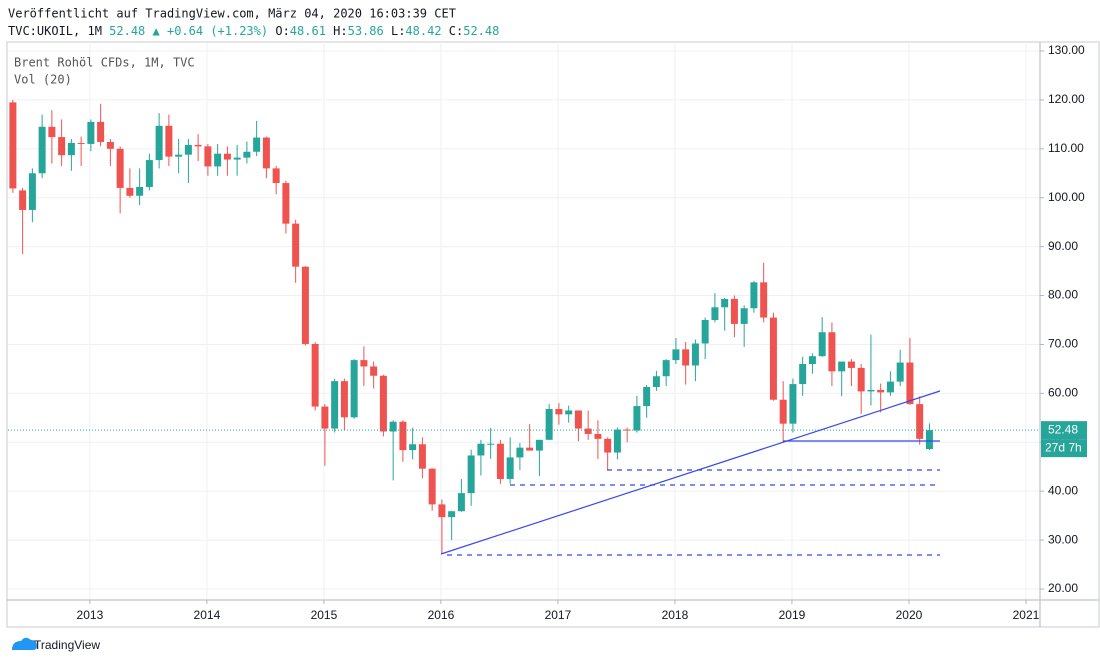  What do you see at coordinates (558, 615) in the screenshot?
I see `x-tick-label: 2017` at bounding box center [558, 615].